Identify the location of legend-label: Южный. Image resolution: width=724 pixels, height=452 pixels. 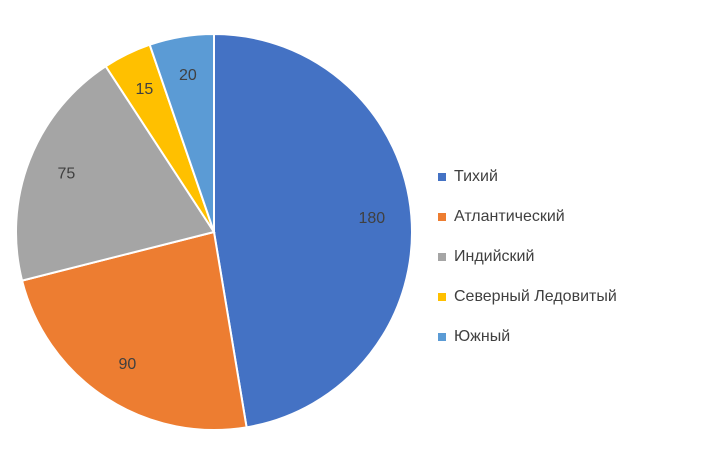
(482, 336).